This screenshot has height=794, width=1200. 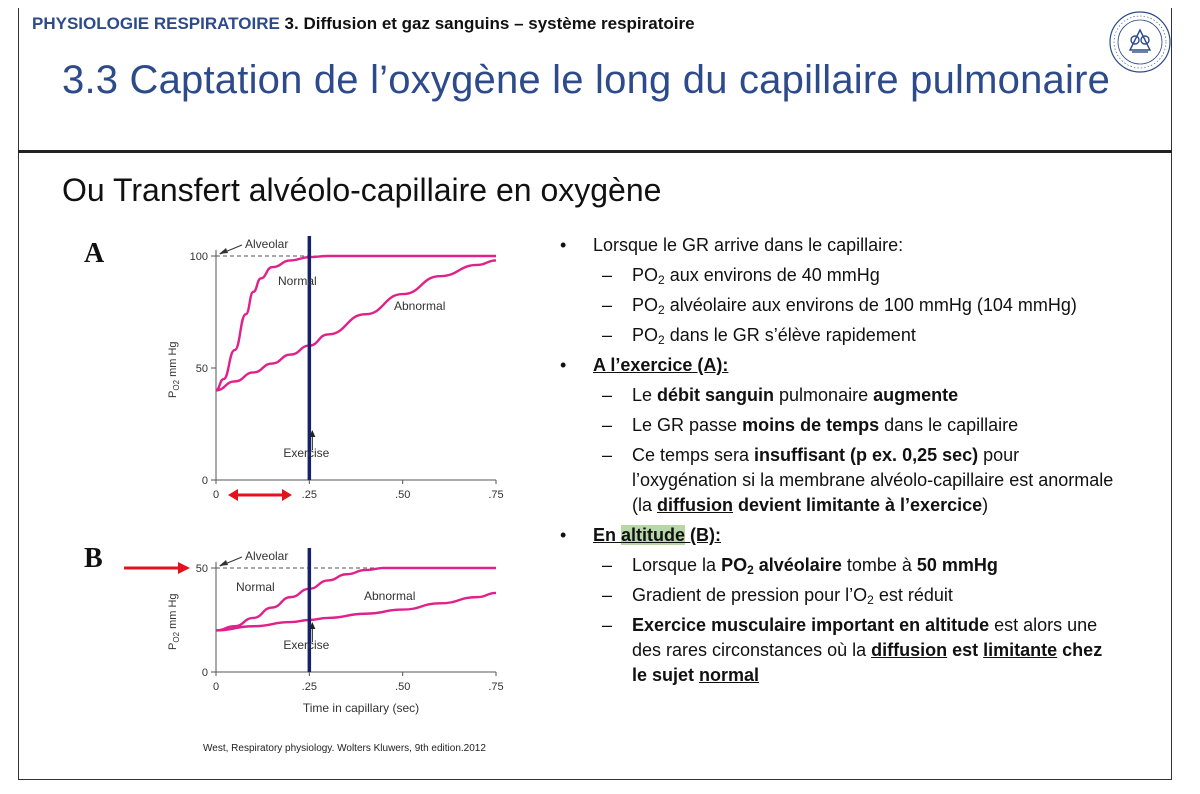 I want to click on emphasis-underlined: normal, so click(x=729, y=675).